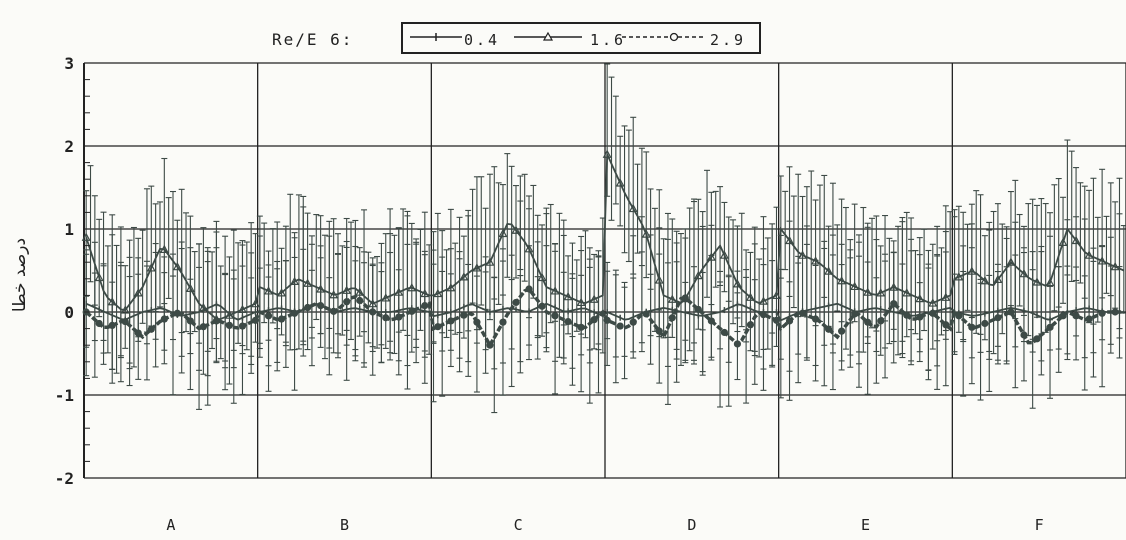 This screenshot has width=1126, height=540. What do you see at coordinates (1039, 525) in the screenshot?
I see `x-tick-label: F` at bounding box center [1039, 525].